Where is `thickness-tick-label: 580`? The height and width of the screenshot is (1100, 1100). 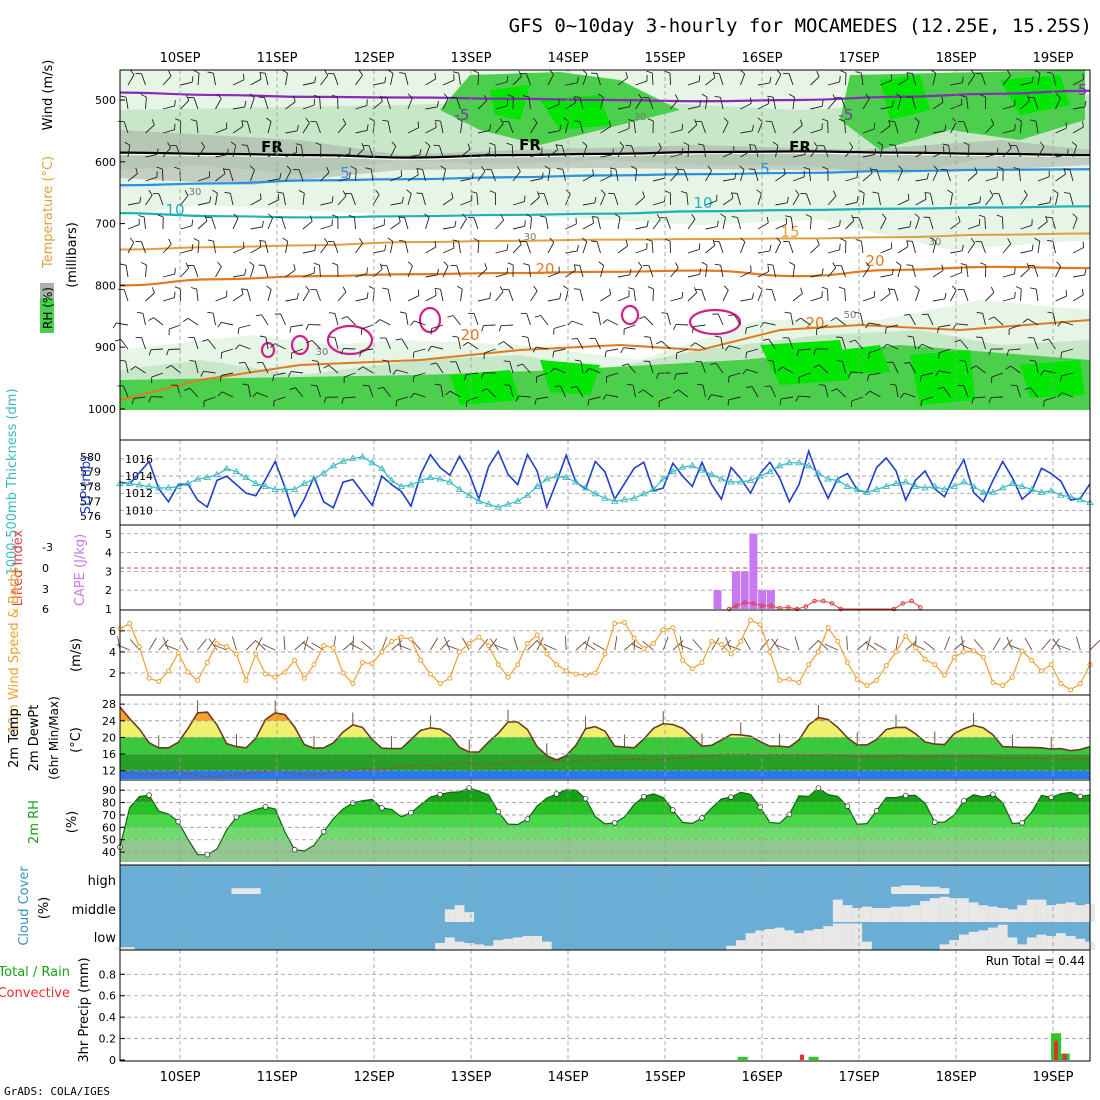 thickness-tick-label: 580 is located at coordinates (90, 457).